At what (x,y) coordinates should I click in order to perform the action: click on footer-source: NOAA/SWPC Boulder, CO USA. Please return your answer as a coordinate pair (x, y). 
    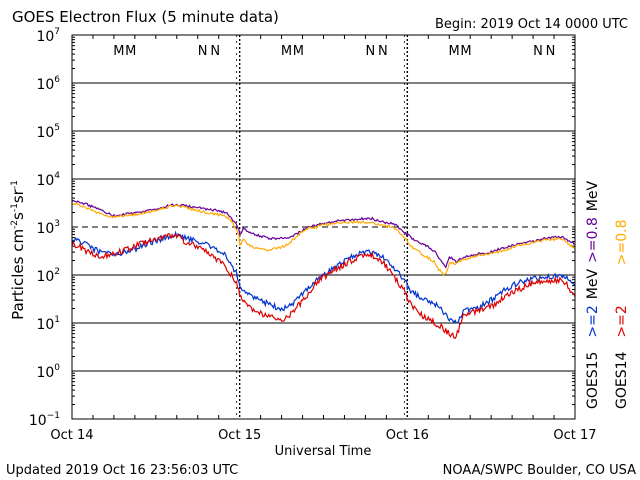
    Looking at the image, I should click on (539, 470).